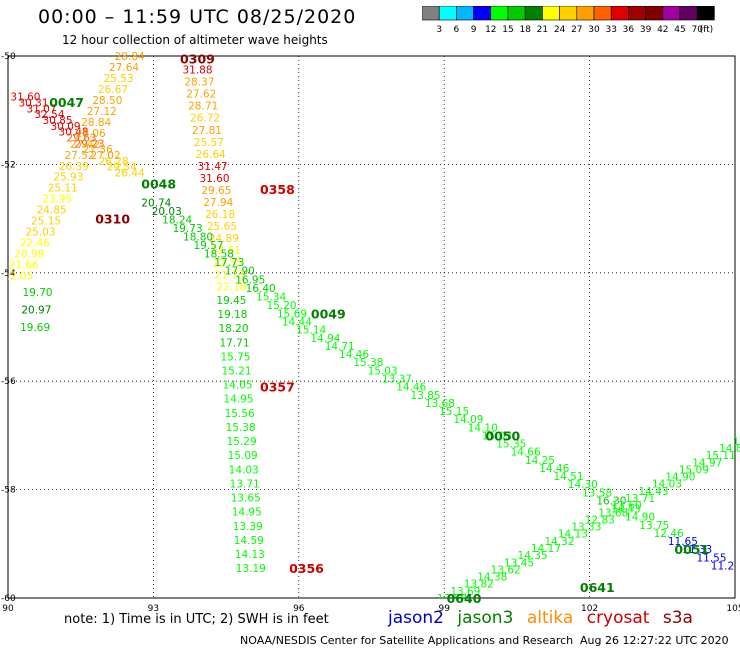 This screenshot has width=740, height=650. Describe the element at coordinates (40, 233) in the screenshot. I see `wave-height-label: 25.03` at that location.